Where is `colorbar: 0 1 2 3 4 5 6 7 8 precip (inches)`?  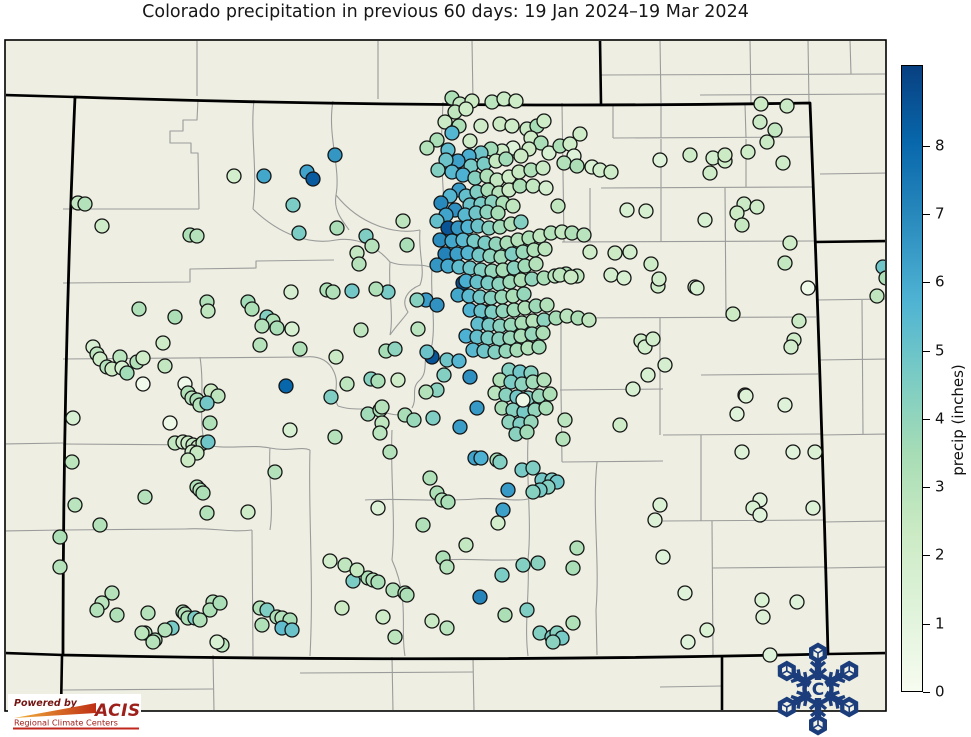 colorbar: 0 1 2 3 4 5 6 7 8 precip (inches) is located at coordinates (936, 383).